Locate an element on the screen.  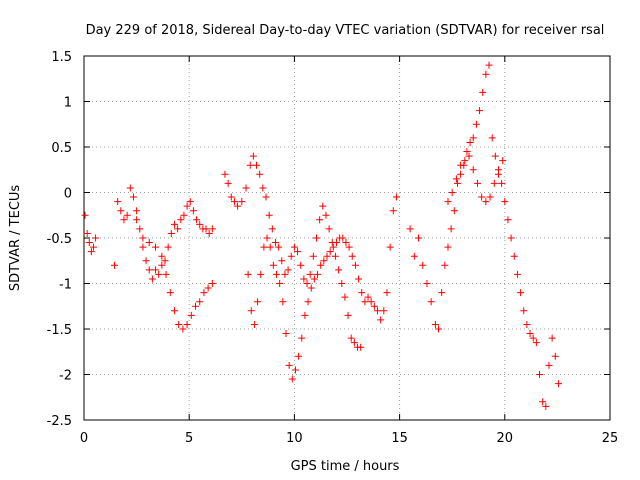
x-tick-label: 10 is located at coordinates (294, 438).